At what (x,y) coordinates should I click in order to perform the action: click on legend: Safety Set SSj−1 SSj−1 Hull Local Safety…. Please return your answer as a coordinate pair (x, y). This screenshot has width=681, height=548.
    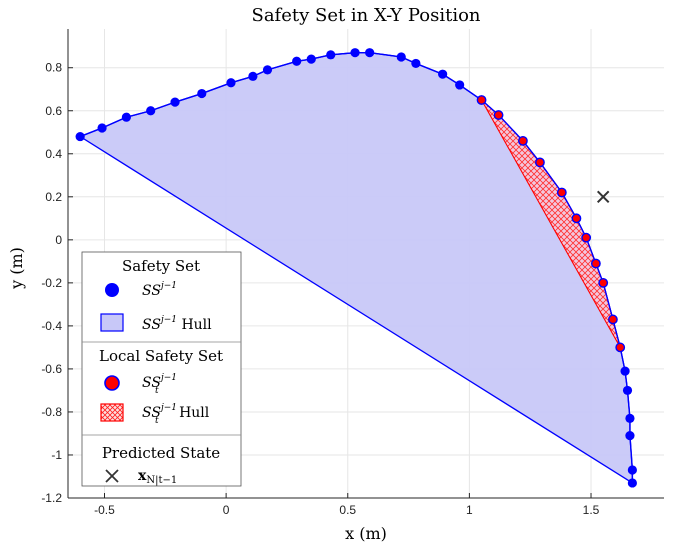
    Looking at the image, I should click on (161, 369).